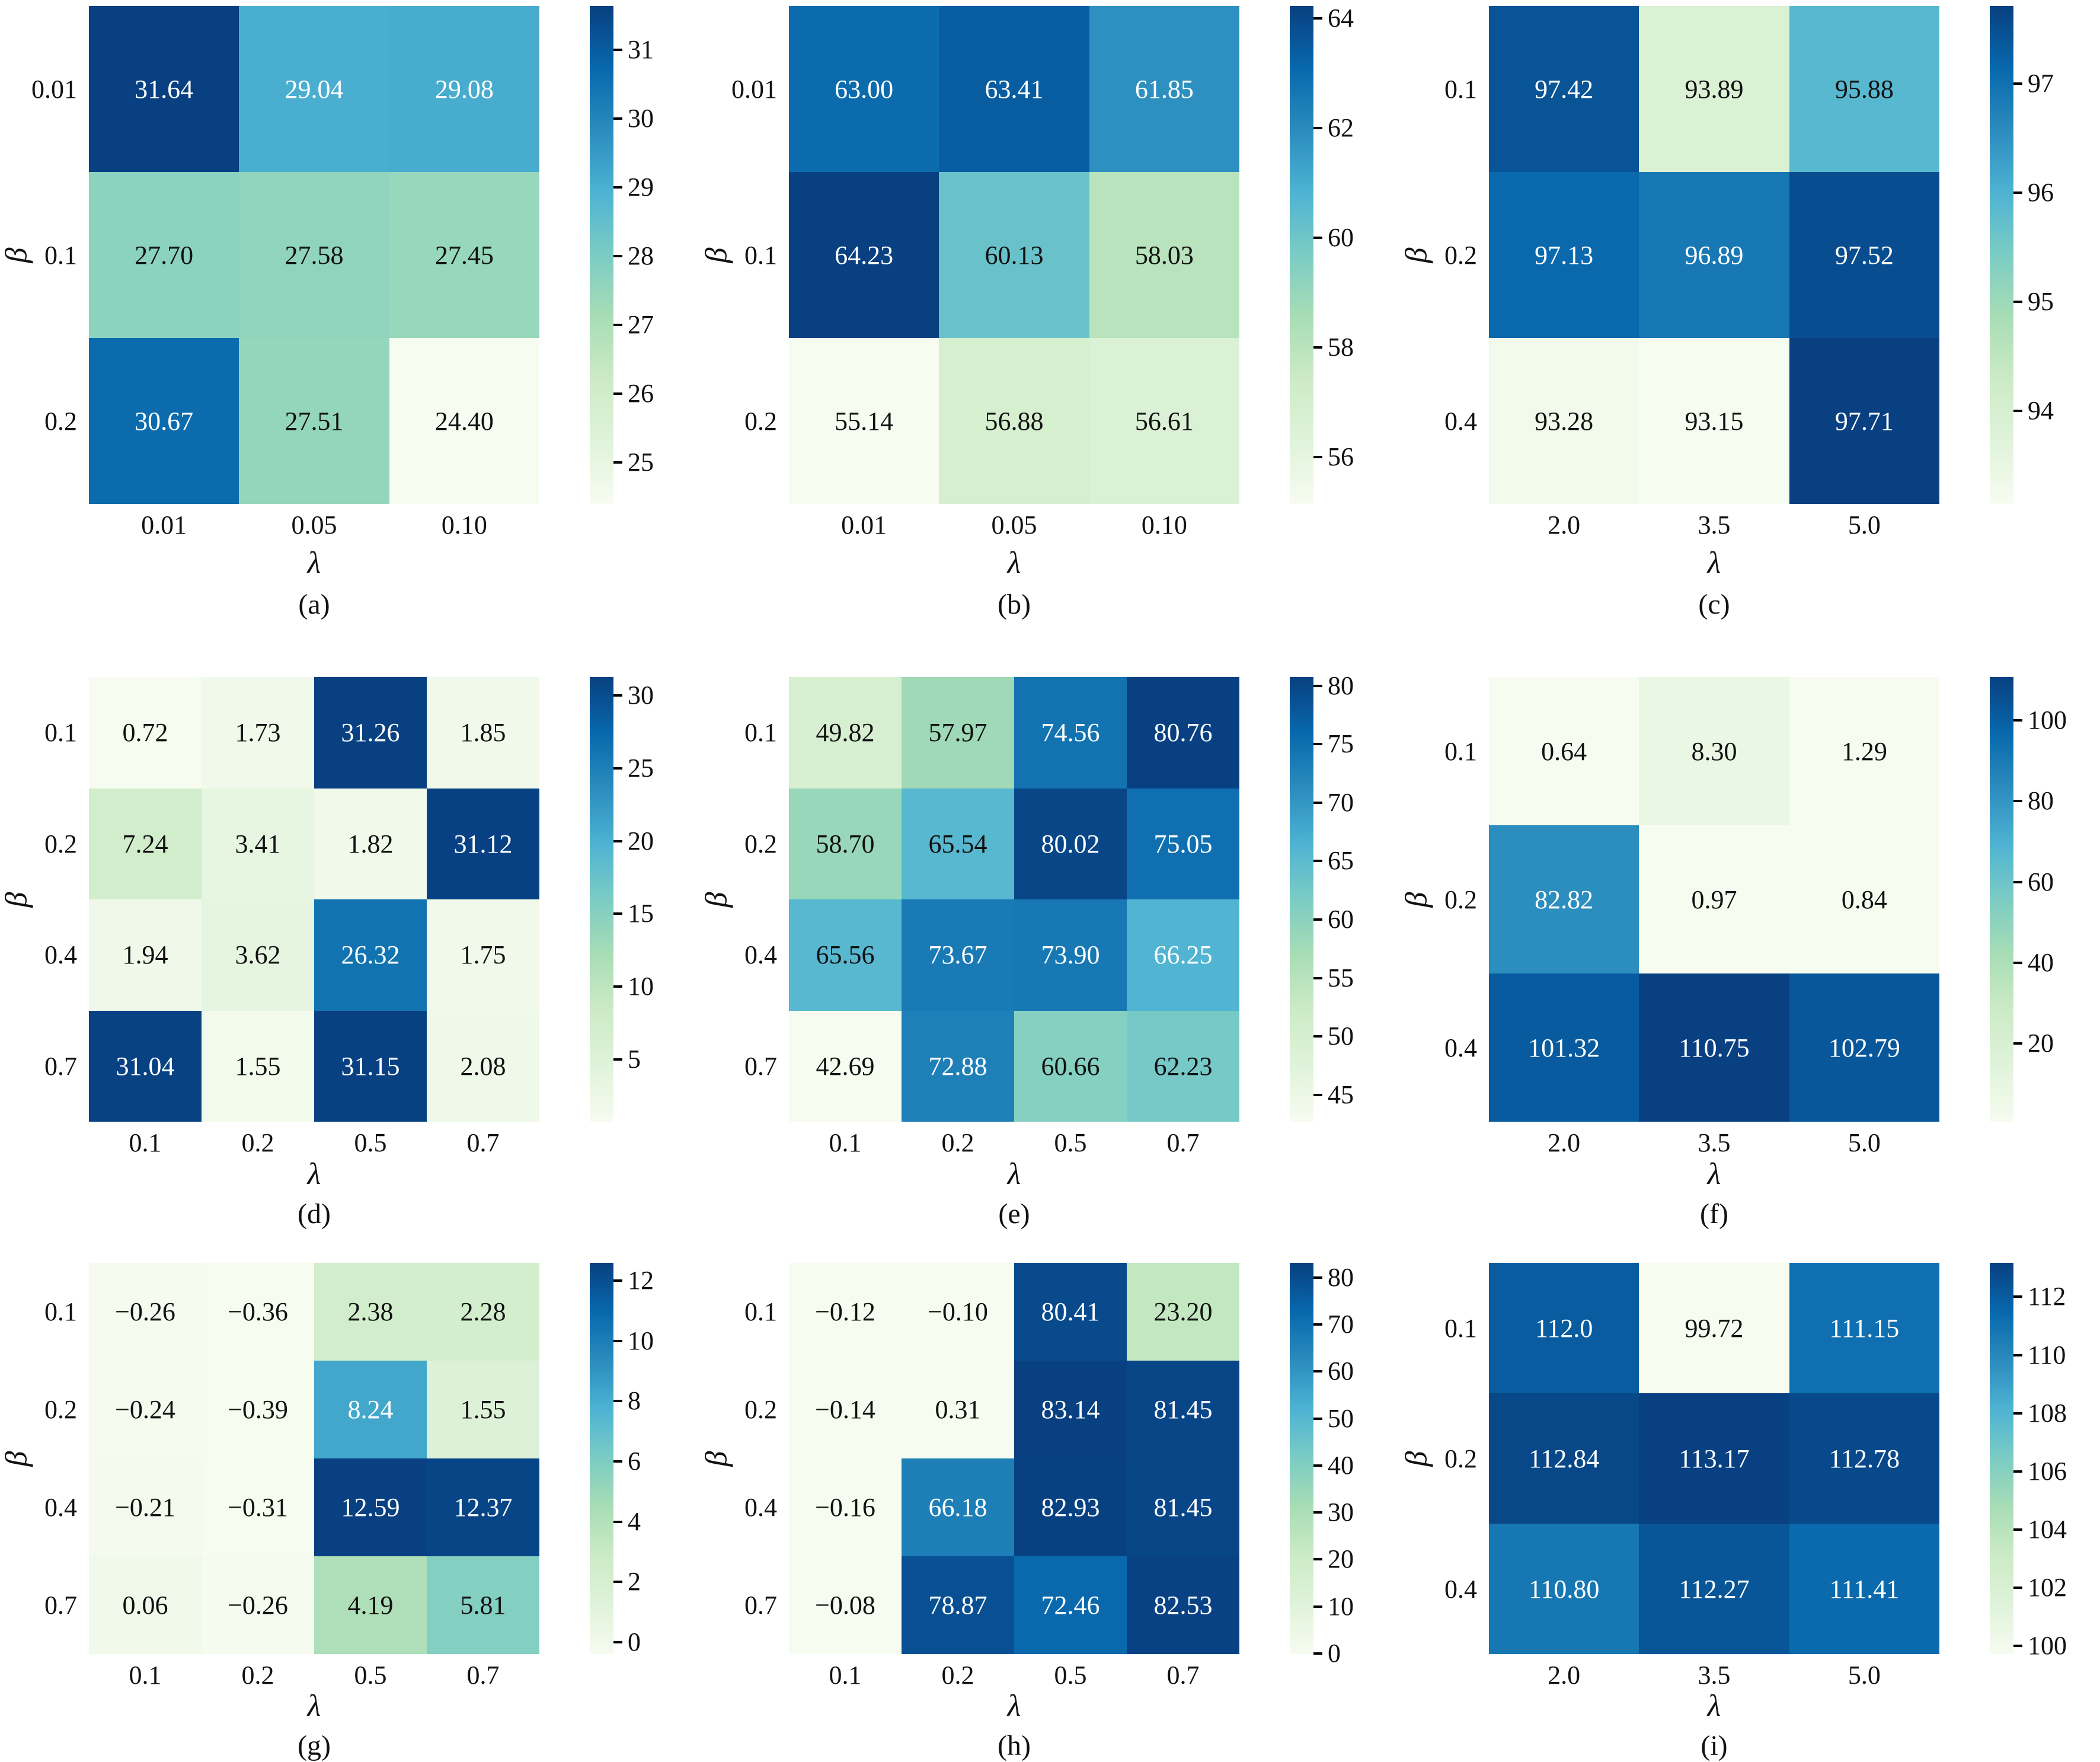  What do you see at coordinates (1341, 977) in the screenshot?
I see `colorbar-tick-label: 55` at bounding box center [1341, 977].